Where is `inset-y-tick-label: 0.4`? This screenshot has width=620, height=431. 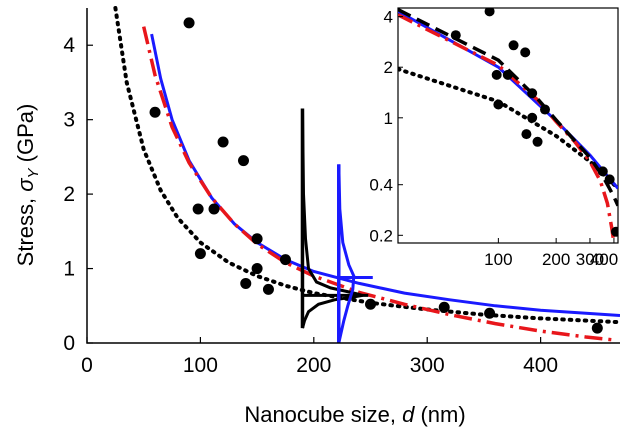 inset-y-tick-label: 0.4 is located at coordinates (381, 185).